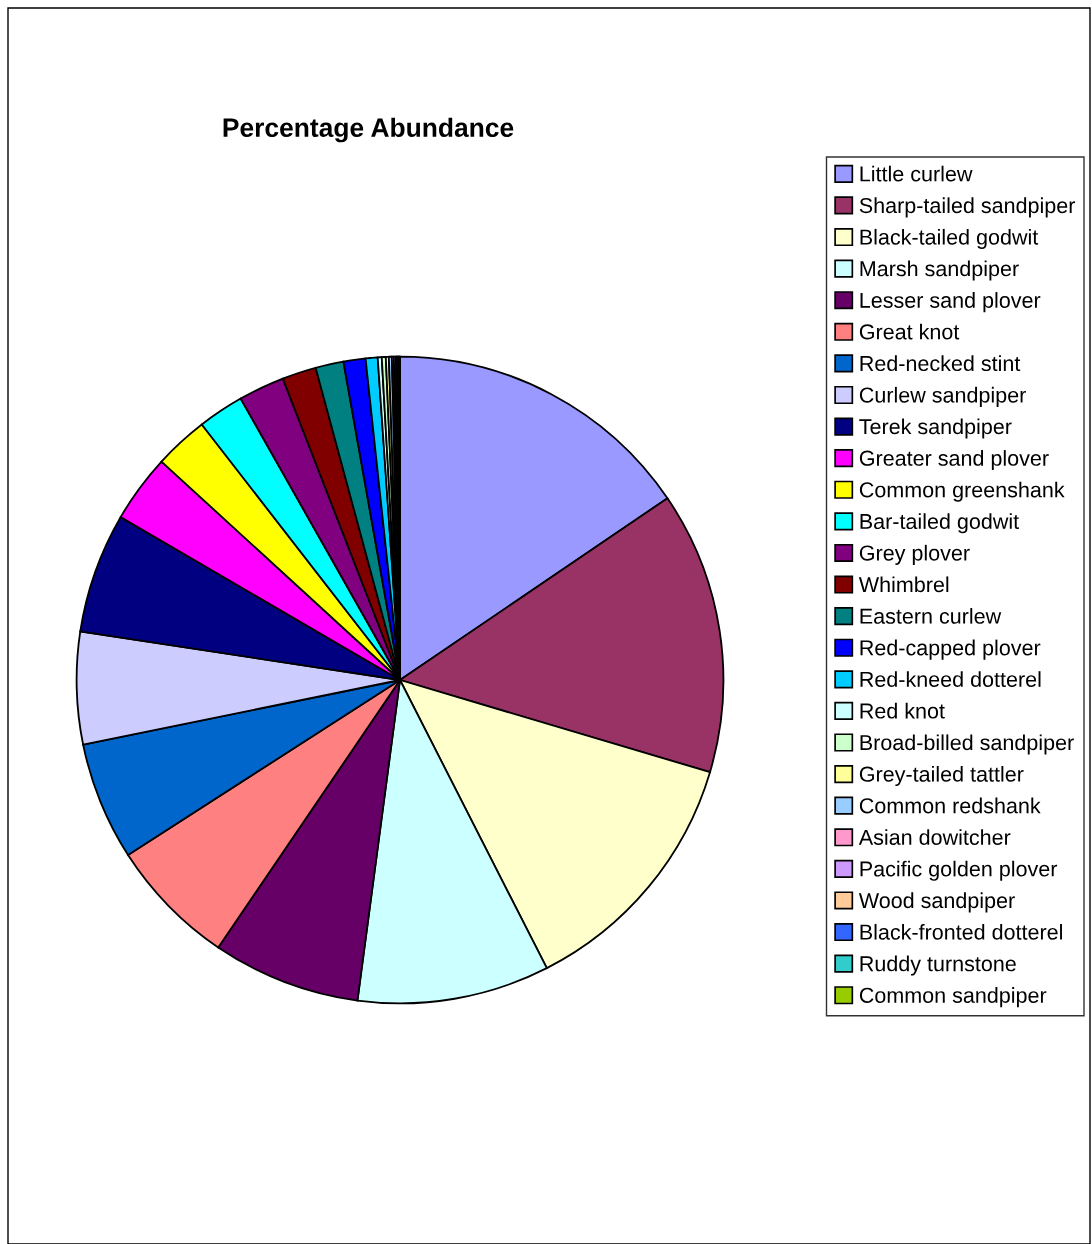  I want to click on legend-label: Ruddy turnstone, so click(938, 965).